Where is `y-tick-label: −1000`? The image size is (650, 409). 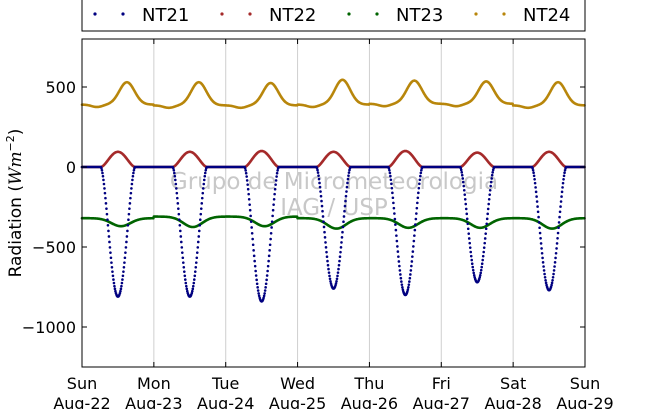
y-tick-label: −1000 is located at coordinates (49, 327).